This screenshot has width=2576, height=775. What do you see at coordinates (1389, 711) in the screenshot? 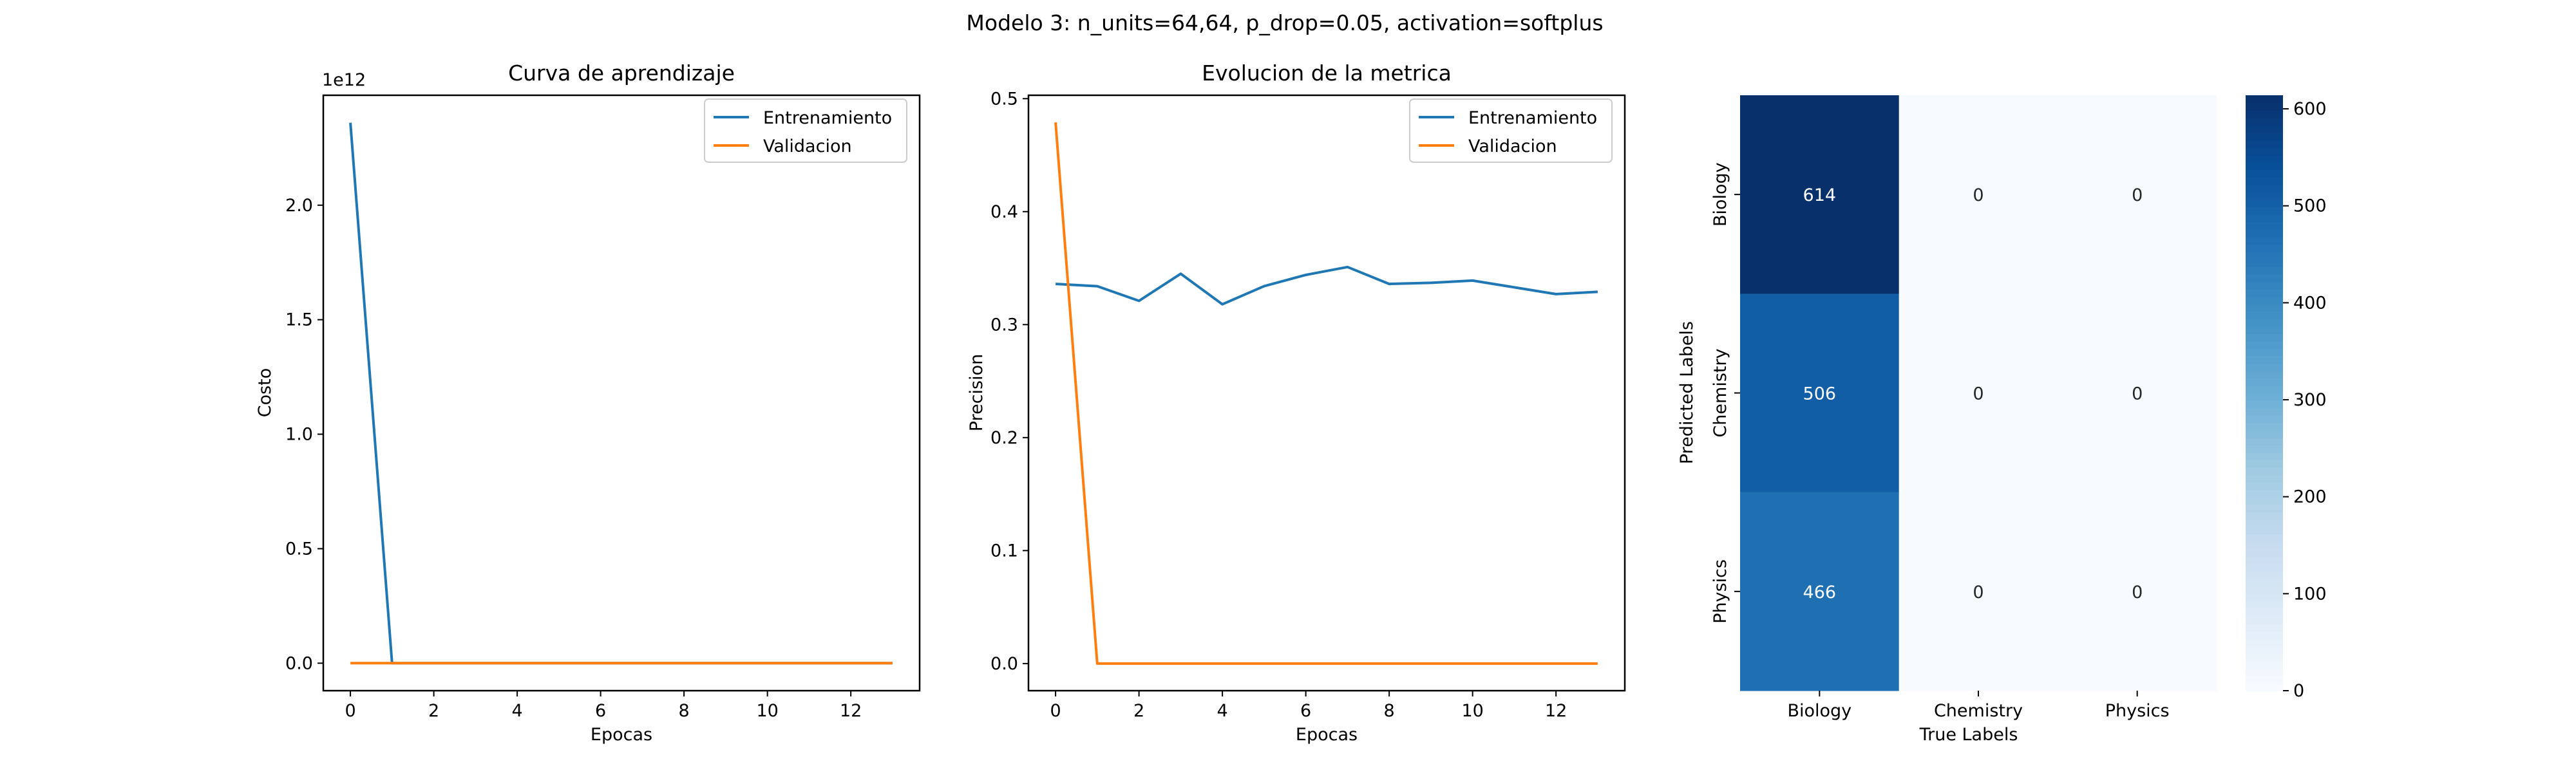
I see `metric-chart-xtick-label: 8` at bounding box center [1389, 711].